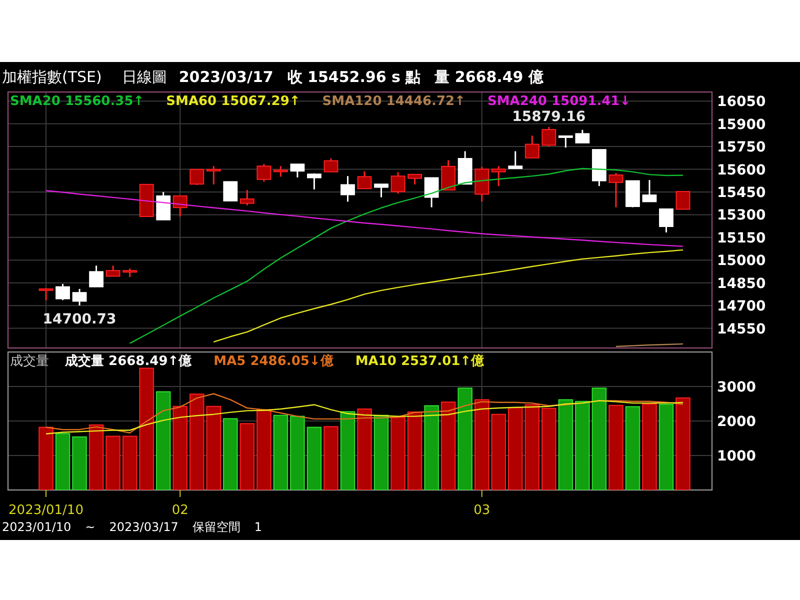 The width and height of the screenshot is (800, 600). Describe the element at coordinates (741, 306) in the screenshot. I see `y-tick-label: 14700` at that location.